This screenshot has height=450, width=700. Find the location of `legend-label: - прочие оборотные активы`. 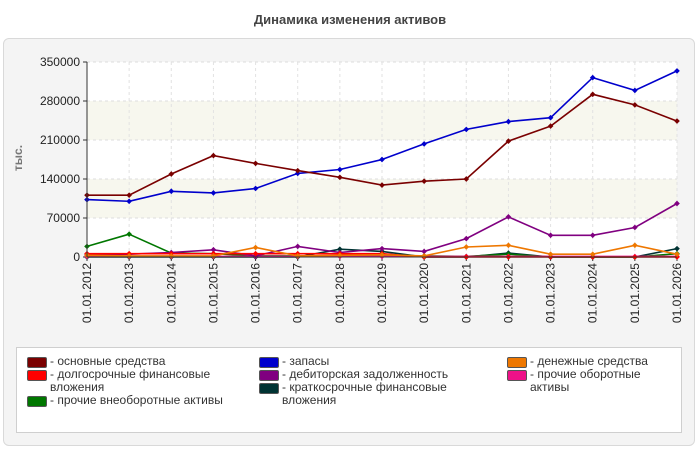

legend-label: - прочие оборотные активы is located at coordinates (585, 380).